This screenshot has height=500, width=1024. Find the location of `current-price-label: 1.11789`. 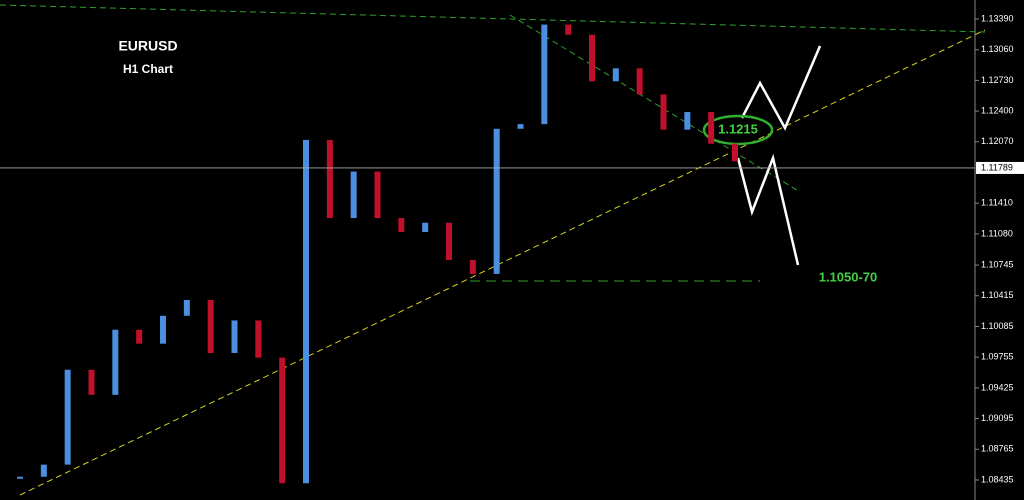

current-price-label: 1.11789 is located at coordinates (997, 167).